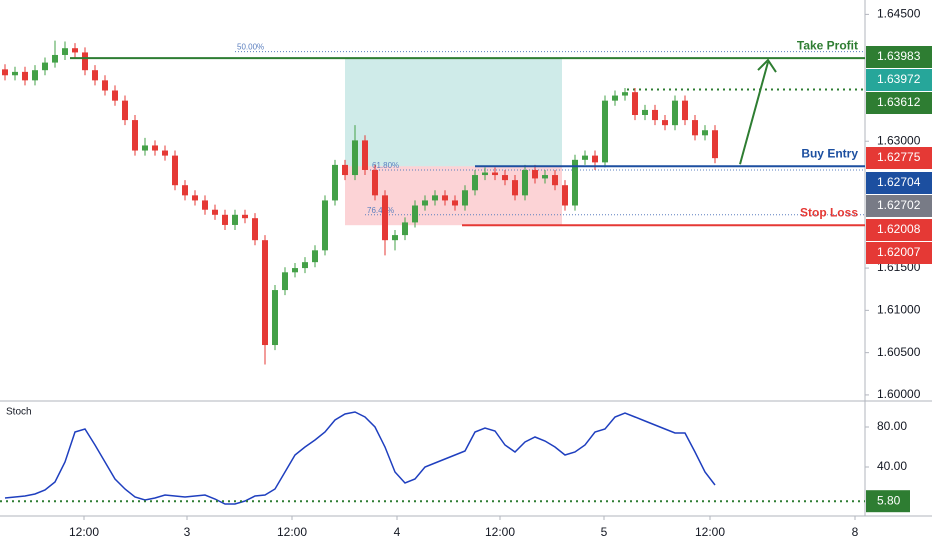 The height and width of the screenshot is (550, 932). I want to click on fib-label: 61.80%, so click(385, 165).